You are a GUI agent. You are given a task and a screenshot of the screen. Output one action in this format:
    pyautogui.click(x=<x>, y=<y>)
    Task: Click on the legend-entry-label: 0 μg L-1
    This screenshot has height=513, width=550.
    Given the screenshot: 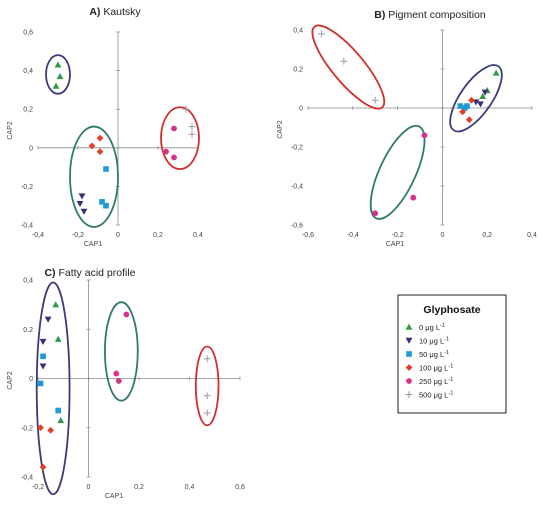 What is the action you would take?
    pyautogui.click(x=432, y=327)
    